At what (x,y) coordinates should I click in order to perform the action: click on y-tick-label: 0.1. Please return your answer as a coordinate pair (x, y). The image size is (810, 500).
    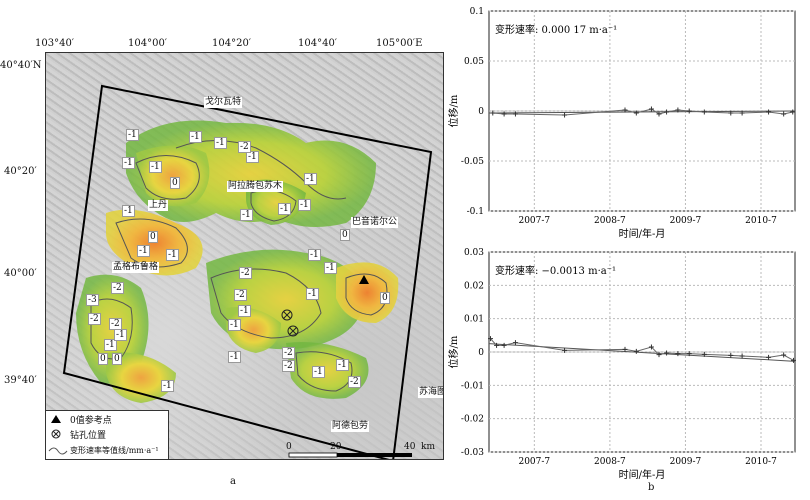
    Looking at the image, I should click on (477, 12).